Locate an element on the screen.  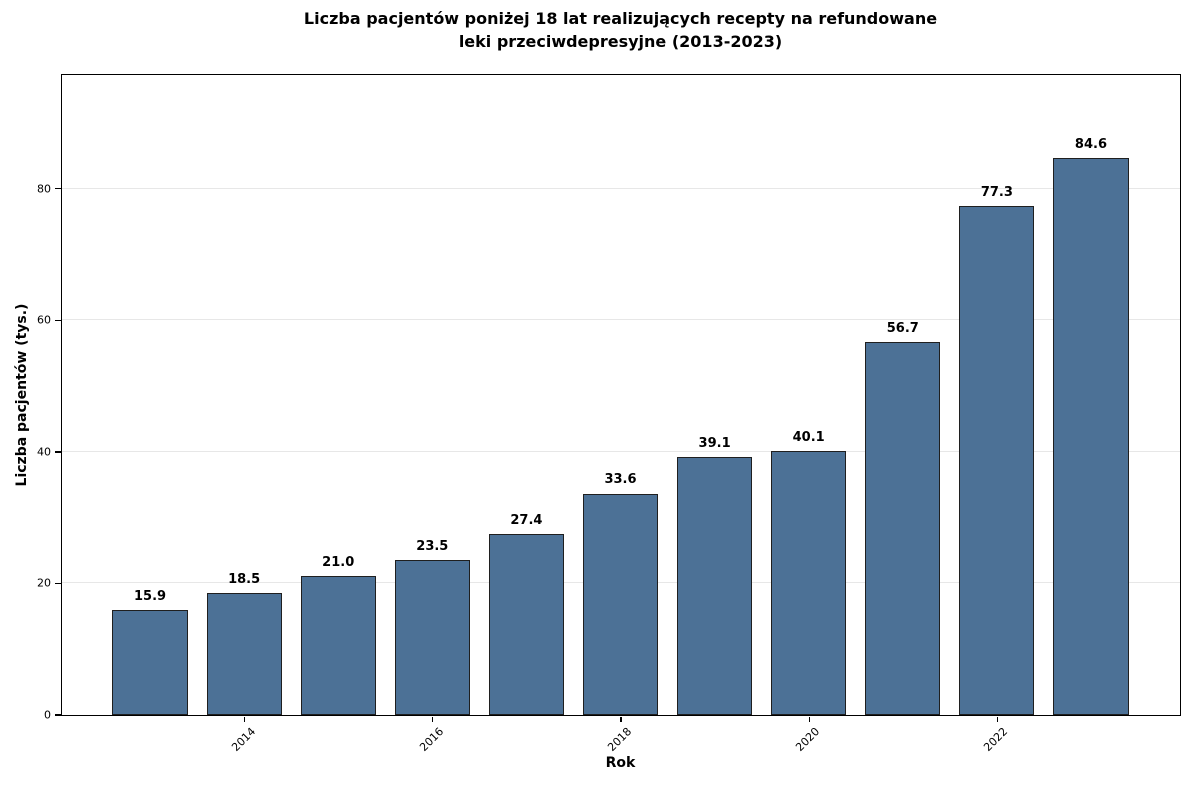
y-tick-label: 80 is located at coordinates (44, 189).